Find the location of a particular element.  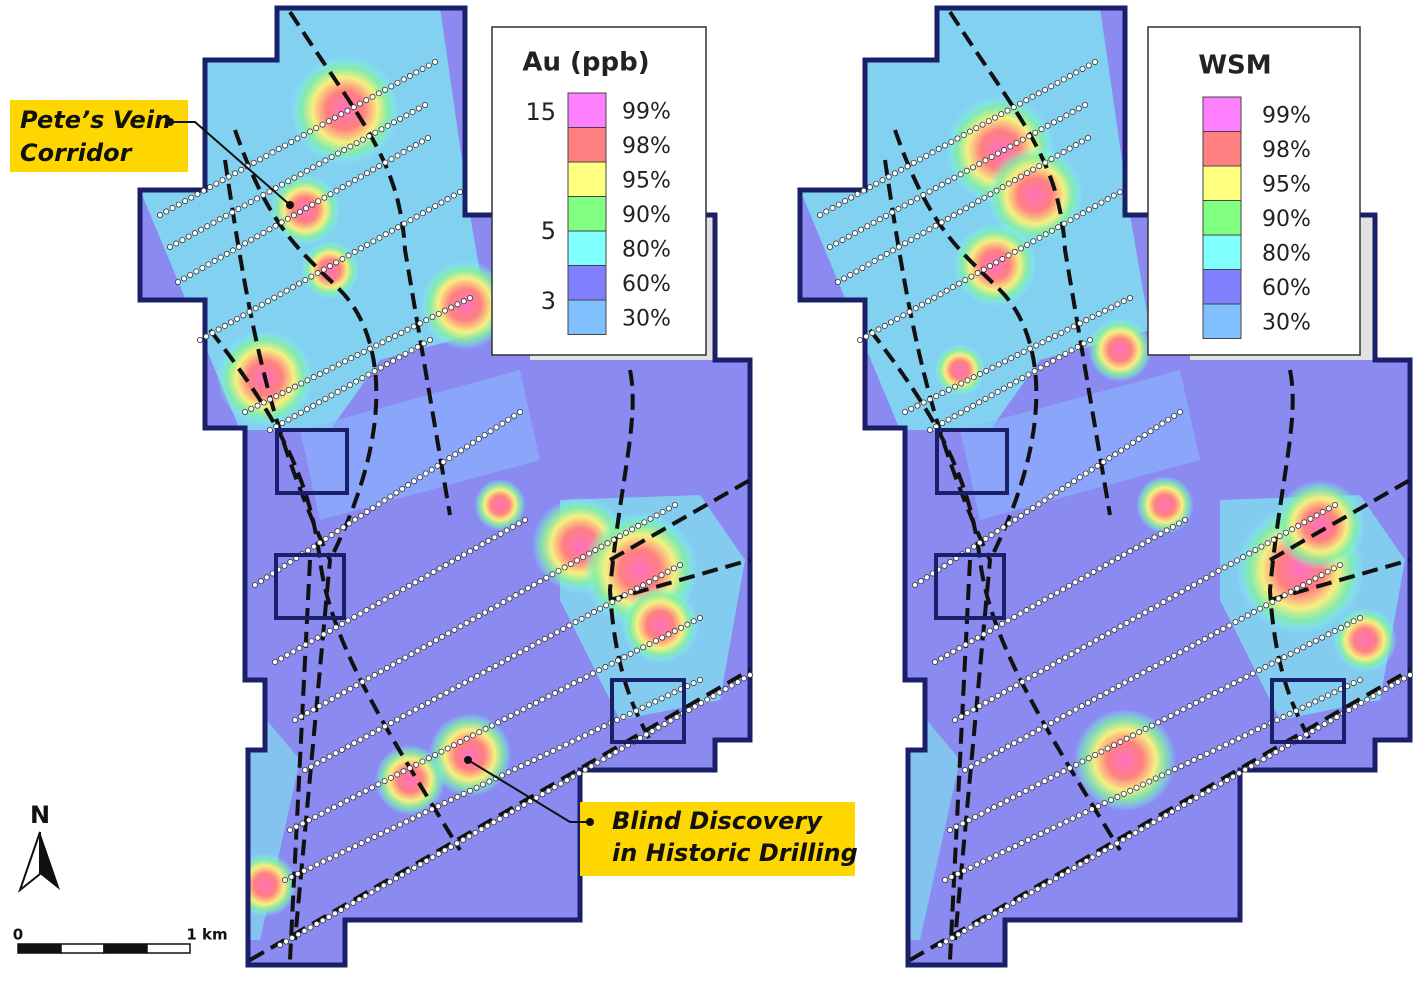

legend-scale-label: 15 is located at coordinates (540, 112).